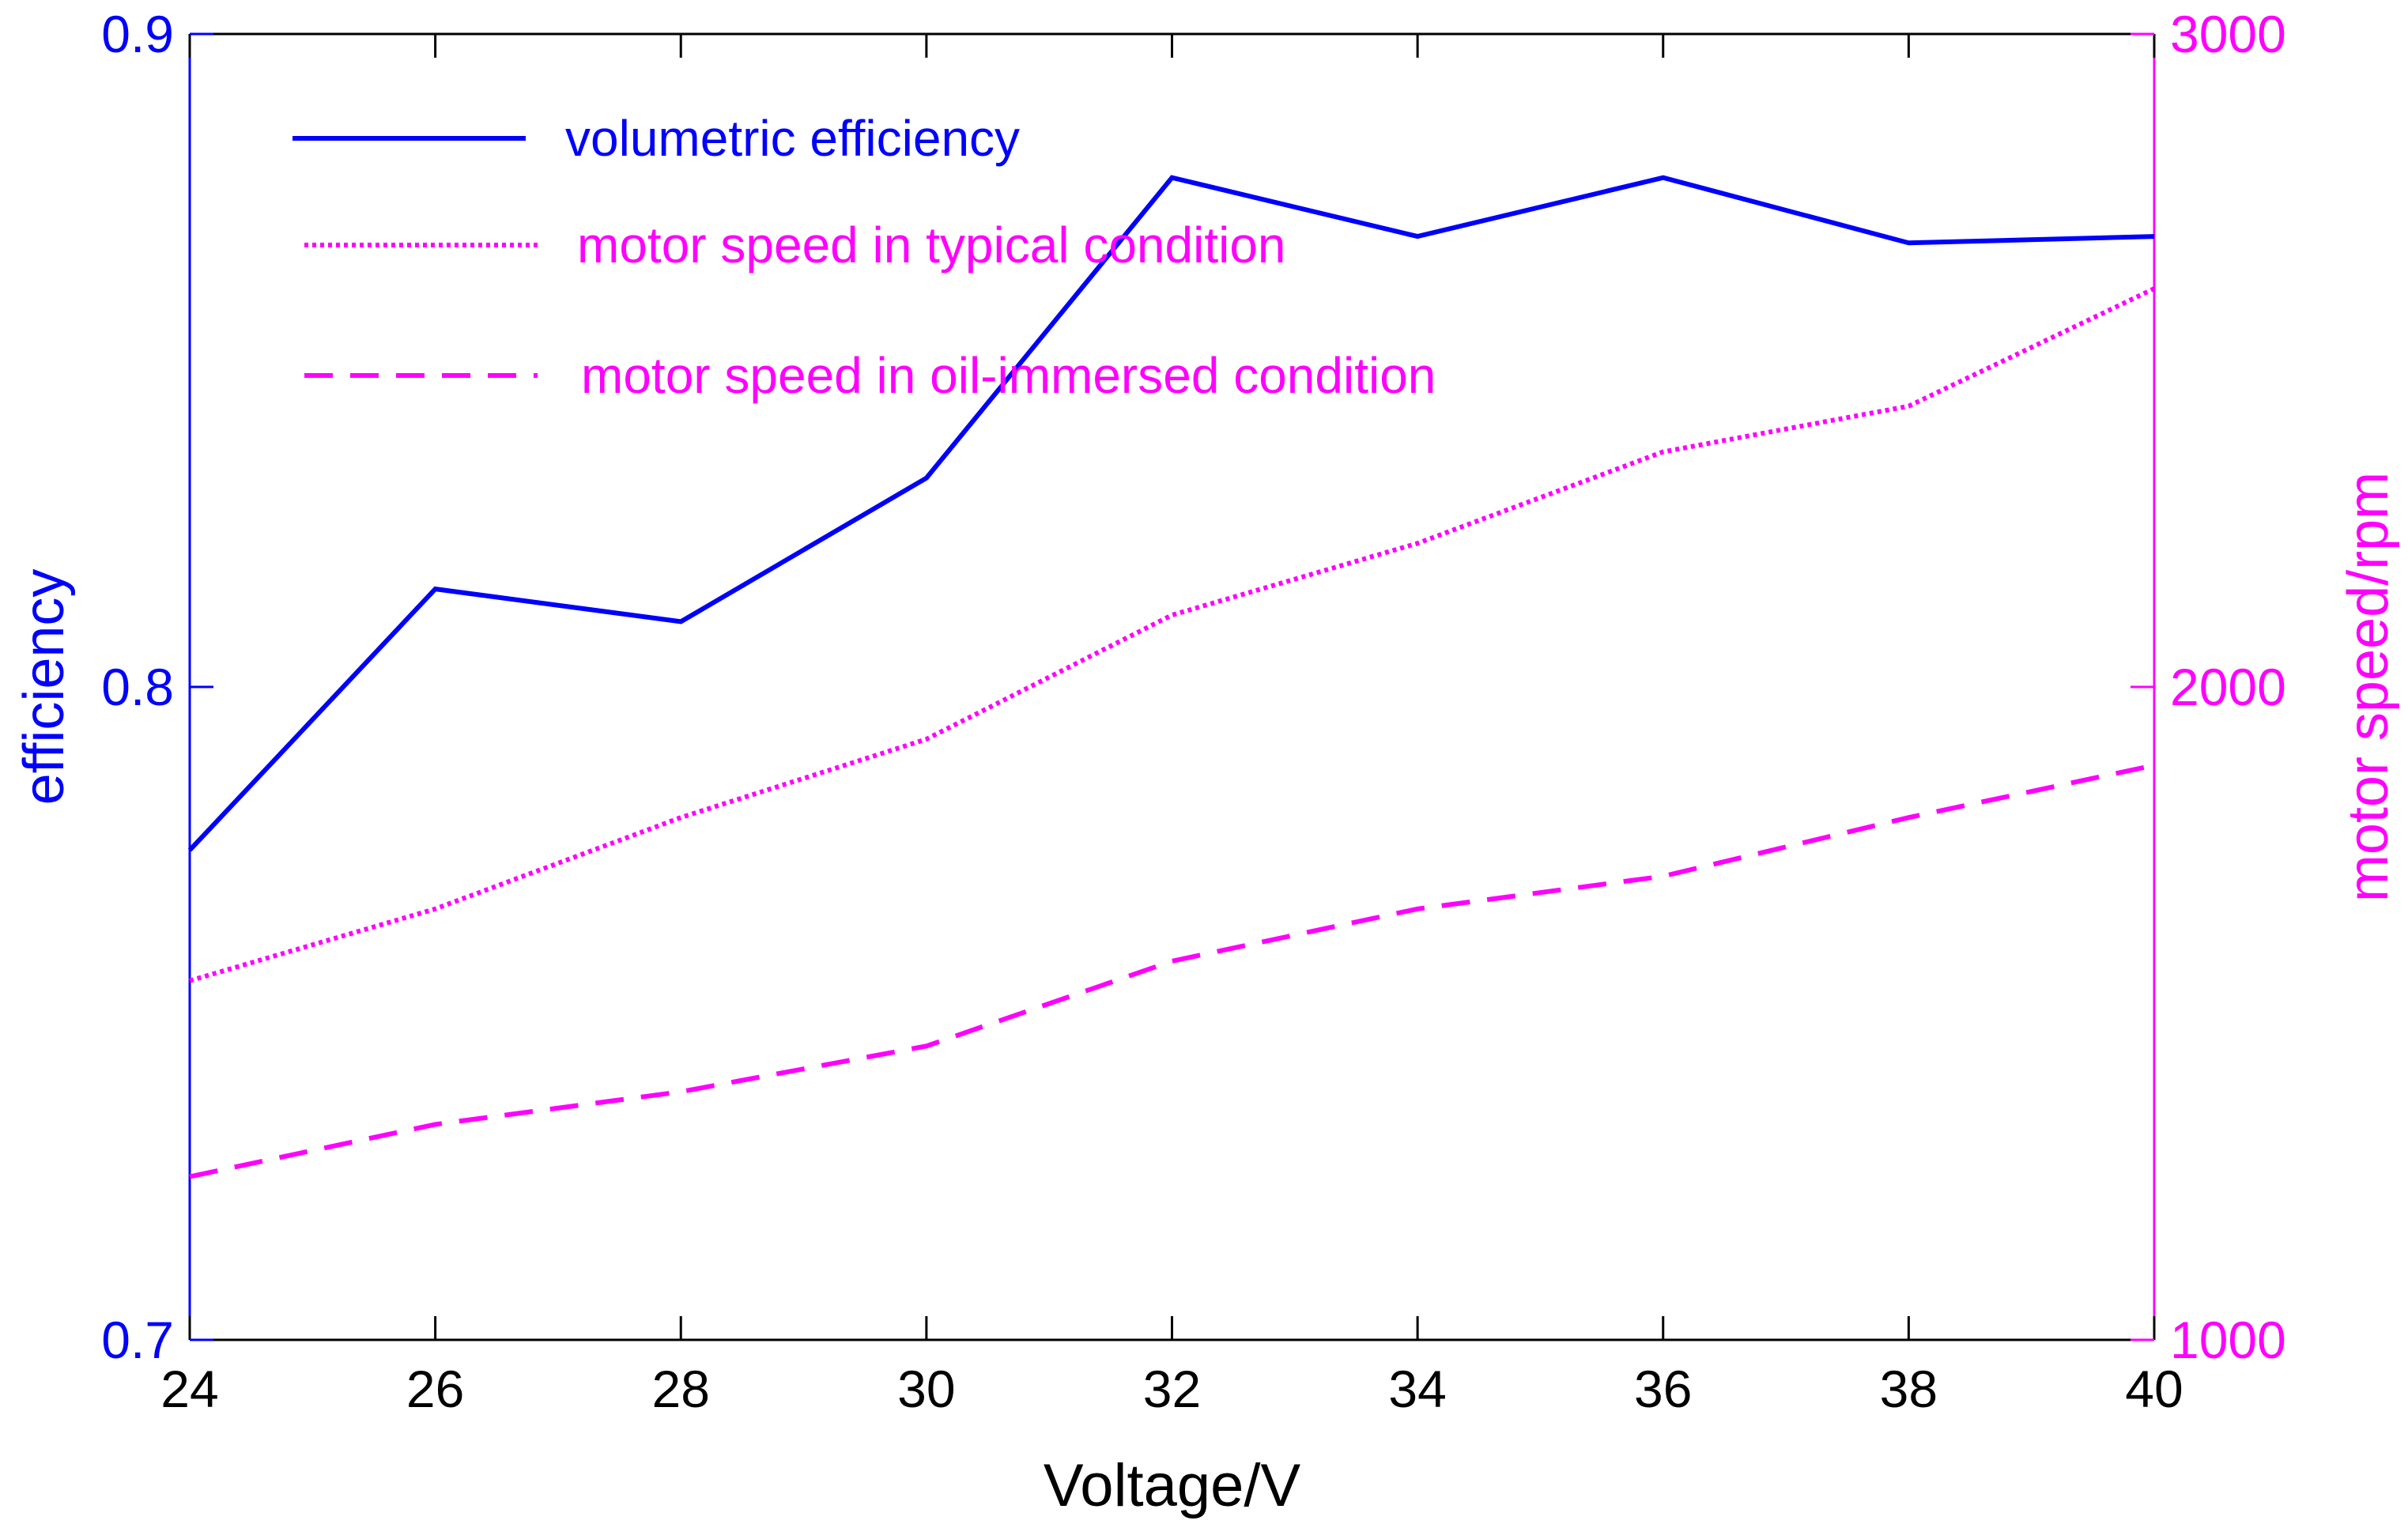 This screenshot has width=2408, height=1528. I want to click on right-y-tick-label: 1000, so click(2228, 1340).